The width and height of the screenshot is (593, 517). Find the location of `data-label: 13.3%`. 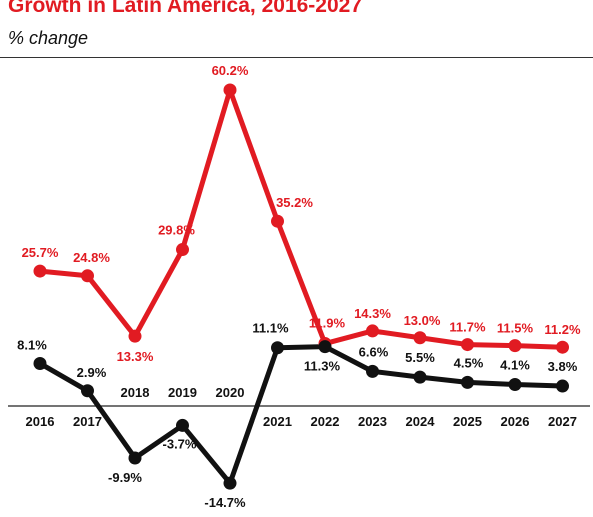

data-label: 13.3% is located at coordinates (135, 356).